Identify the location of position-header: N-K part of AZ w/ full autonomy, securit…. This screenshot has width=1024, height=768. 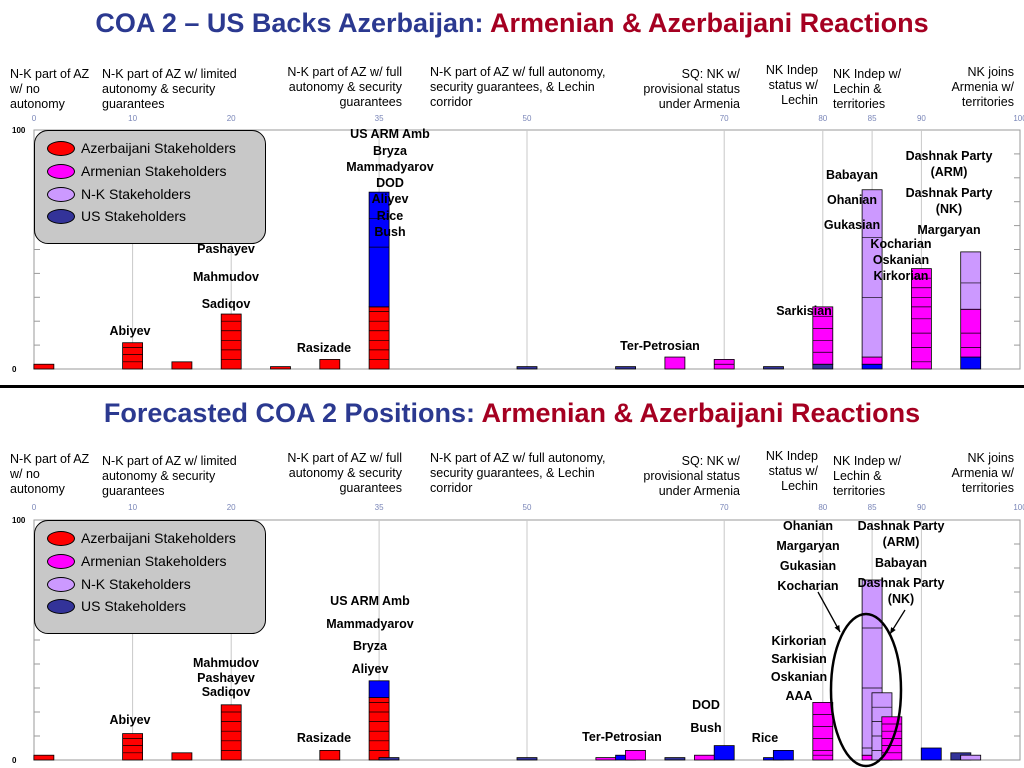
(518, 87).